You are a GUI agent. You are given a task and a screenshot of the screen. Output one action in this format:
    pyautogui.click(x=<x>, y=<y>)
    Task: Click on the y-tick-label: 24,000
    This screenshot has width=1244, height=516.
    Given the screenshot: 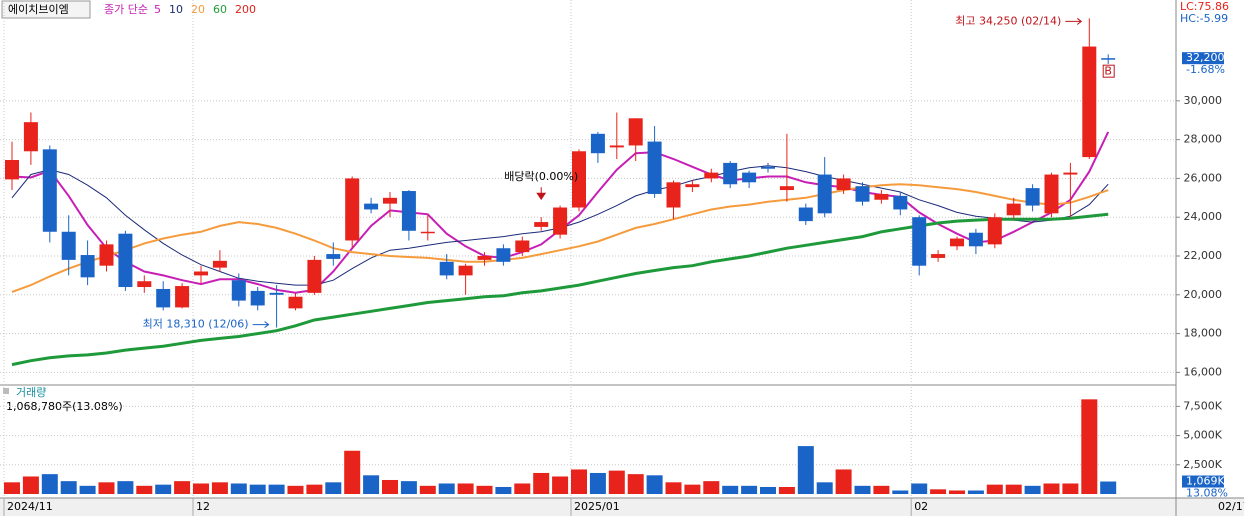 What is the action you would take?
    pyautogui.click(x=1203, y=216)
    